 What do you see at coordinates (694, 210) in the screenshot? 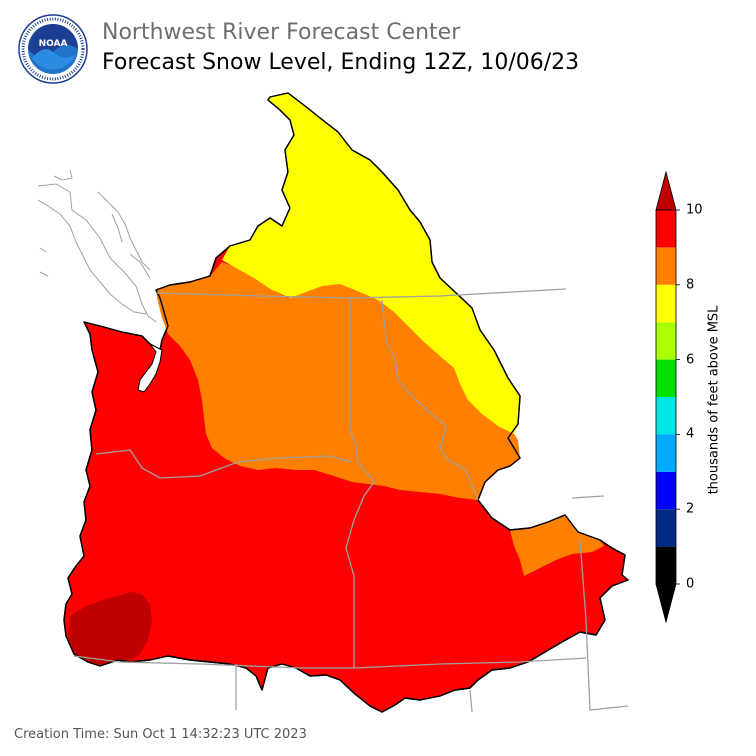
I see `colorbar-tick-label: 10` at bounding box center [694, 210].